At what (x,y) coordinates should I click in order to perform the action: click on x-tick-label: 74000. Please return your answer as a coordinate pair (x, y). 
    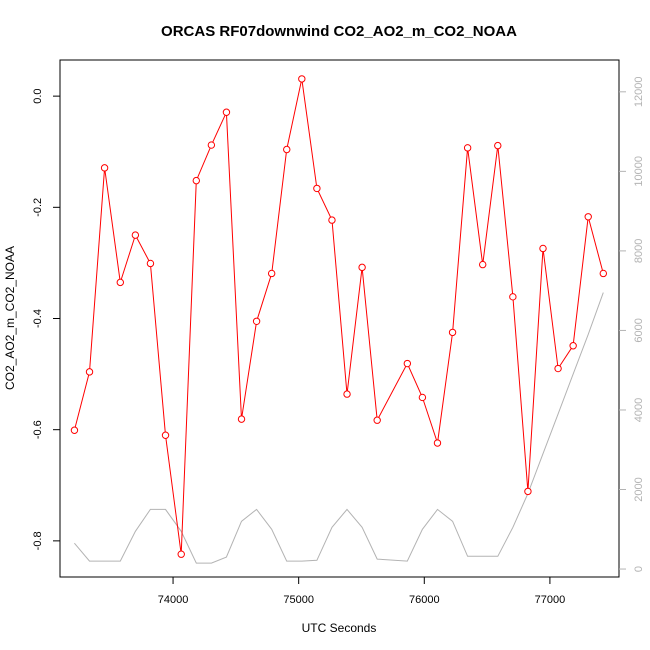
    Looking at the image, I should click on (173, 600).